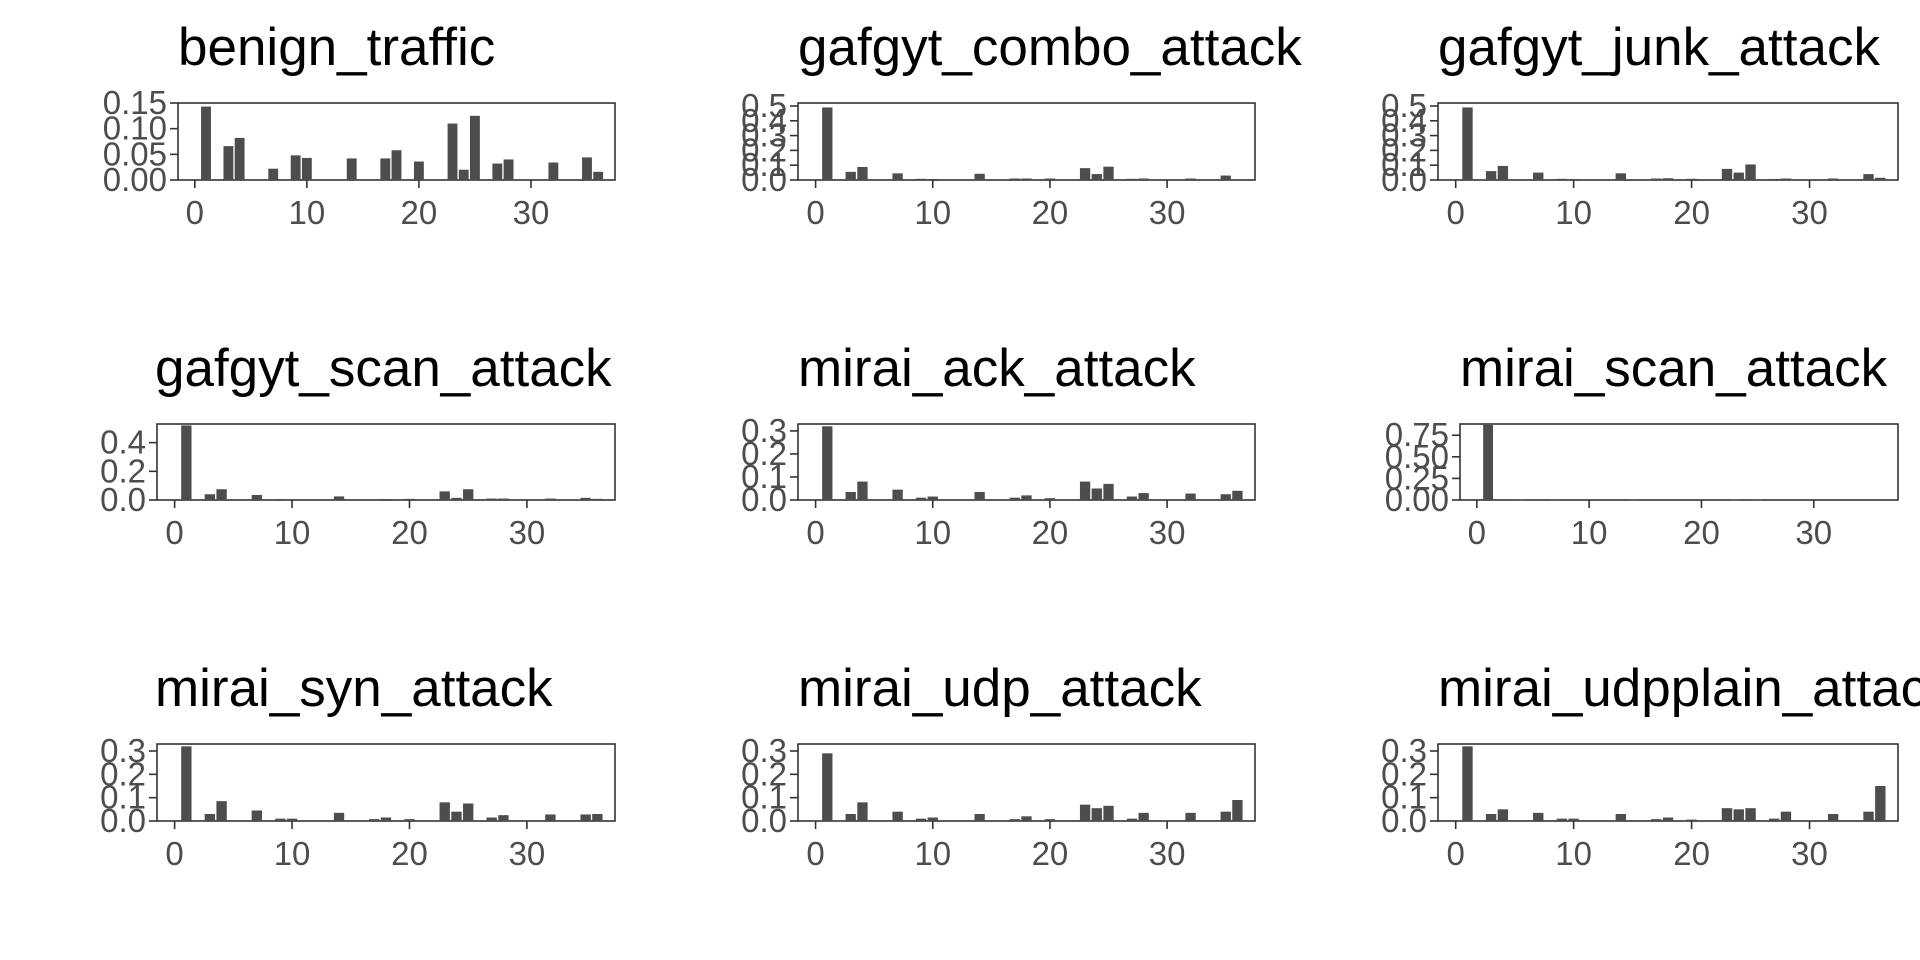 The image size is (1920, 960). Describe the element at coordinates (1679, 688) in the screenshot. I see `panel-title: mirai_udpplain_attack` at that location.